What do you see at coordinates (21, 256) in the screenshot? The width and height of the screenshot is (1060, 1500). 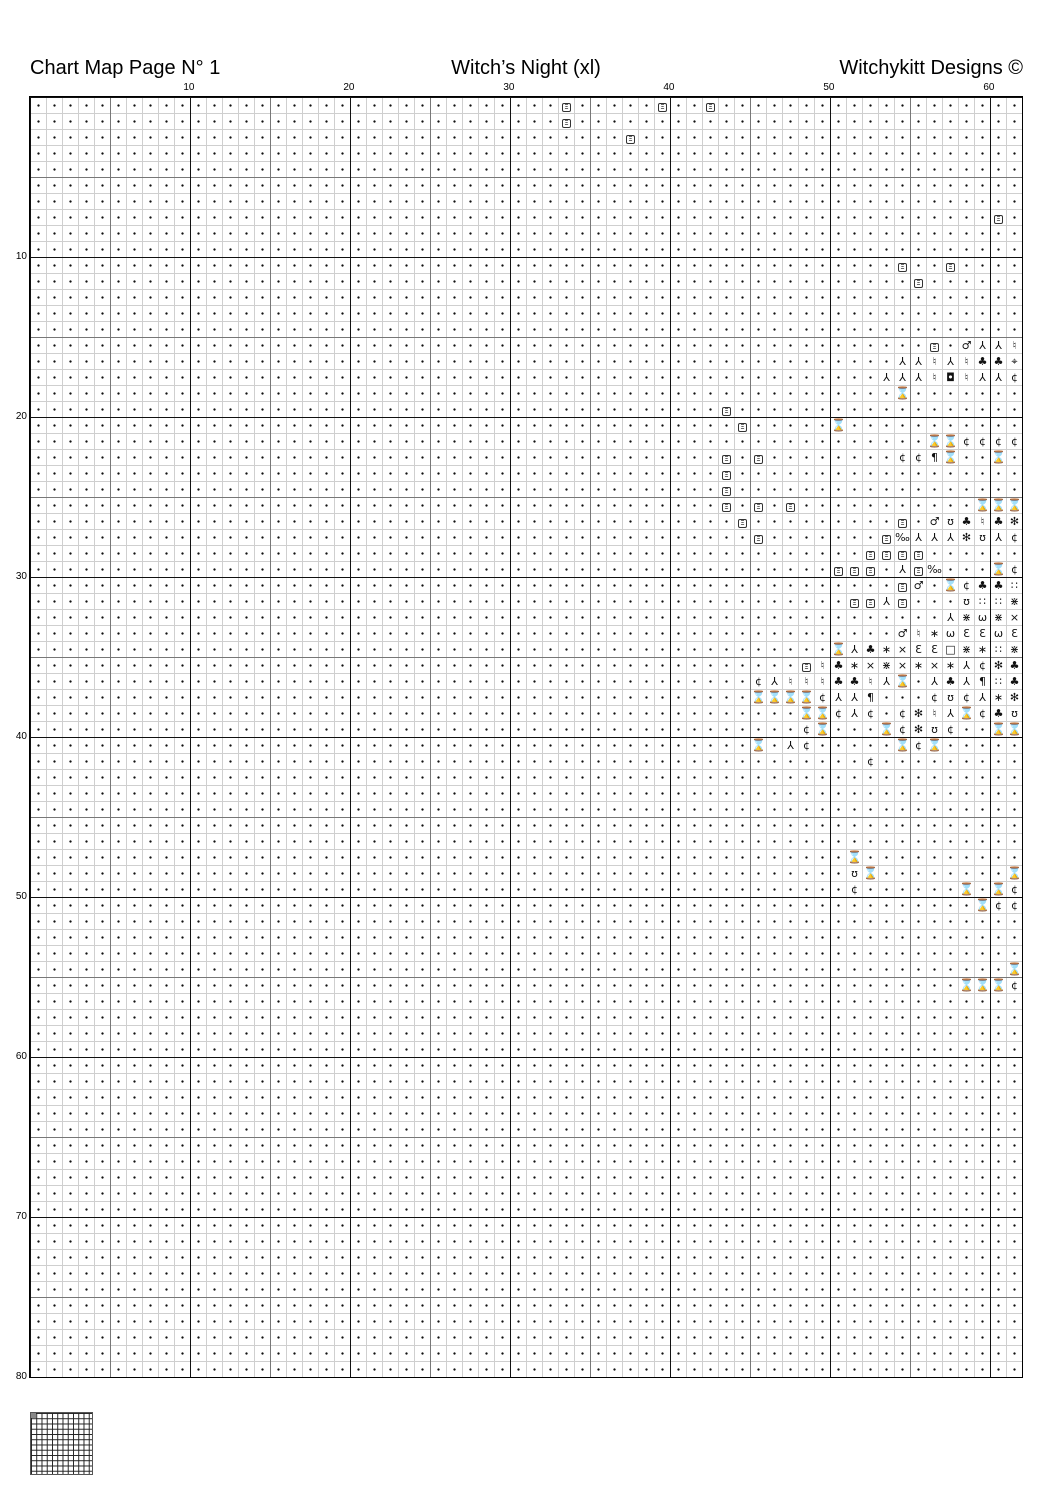 I see `row-label: 10` at bounding box center [21, 256].